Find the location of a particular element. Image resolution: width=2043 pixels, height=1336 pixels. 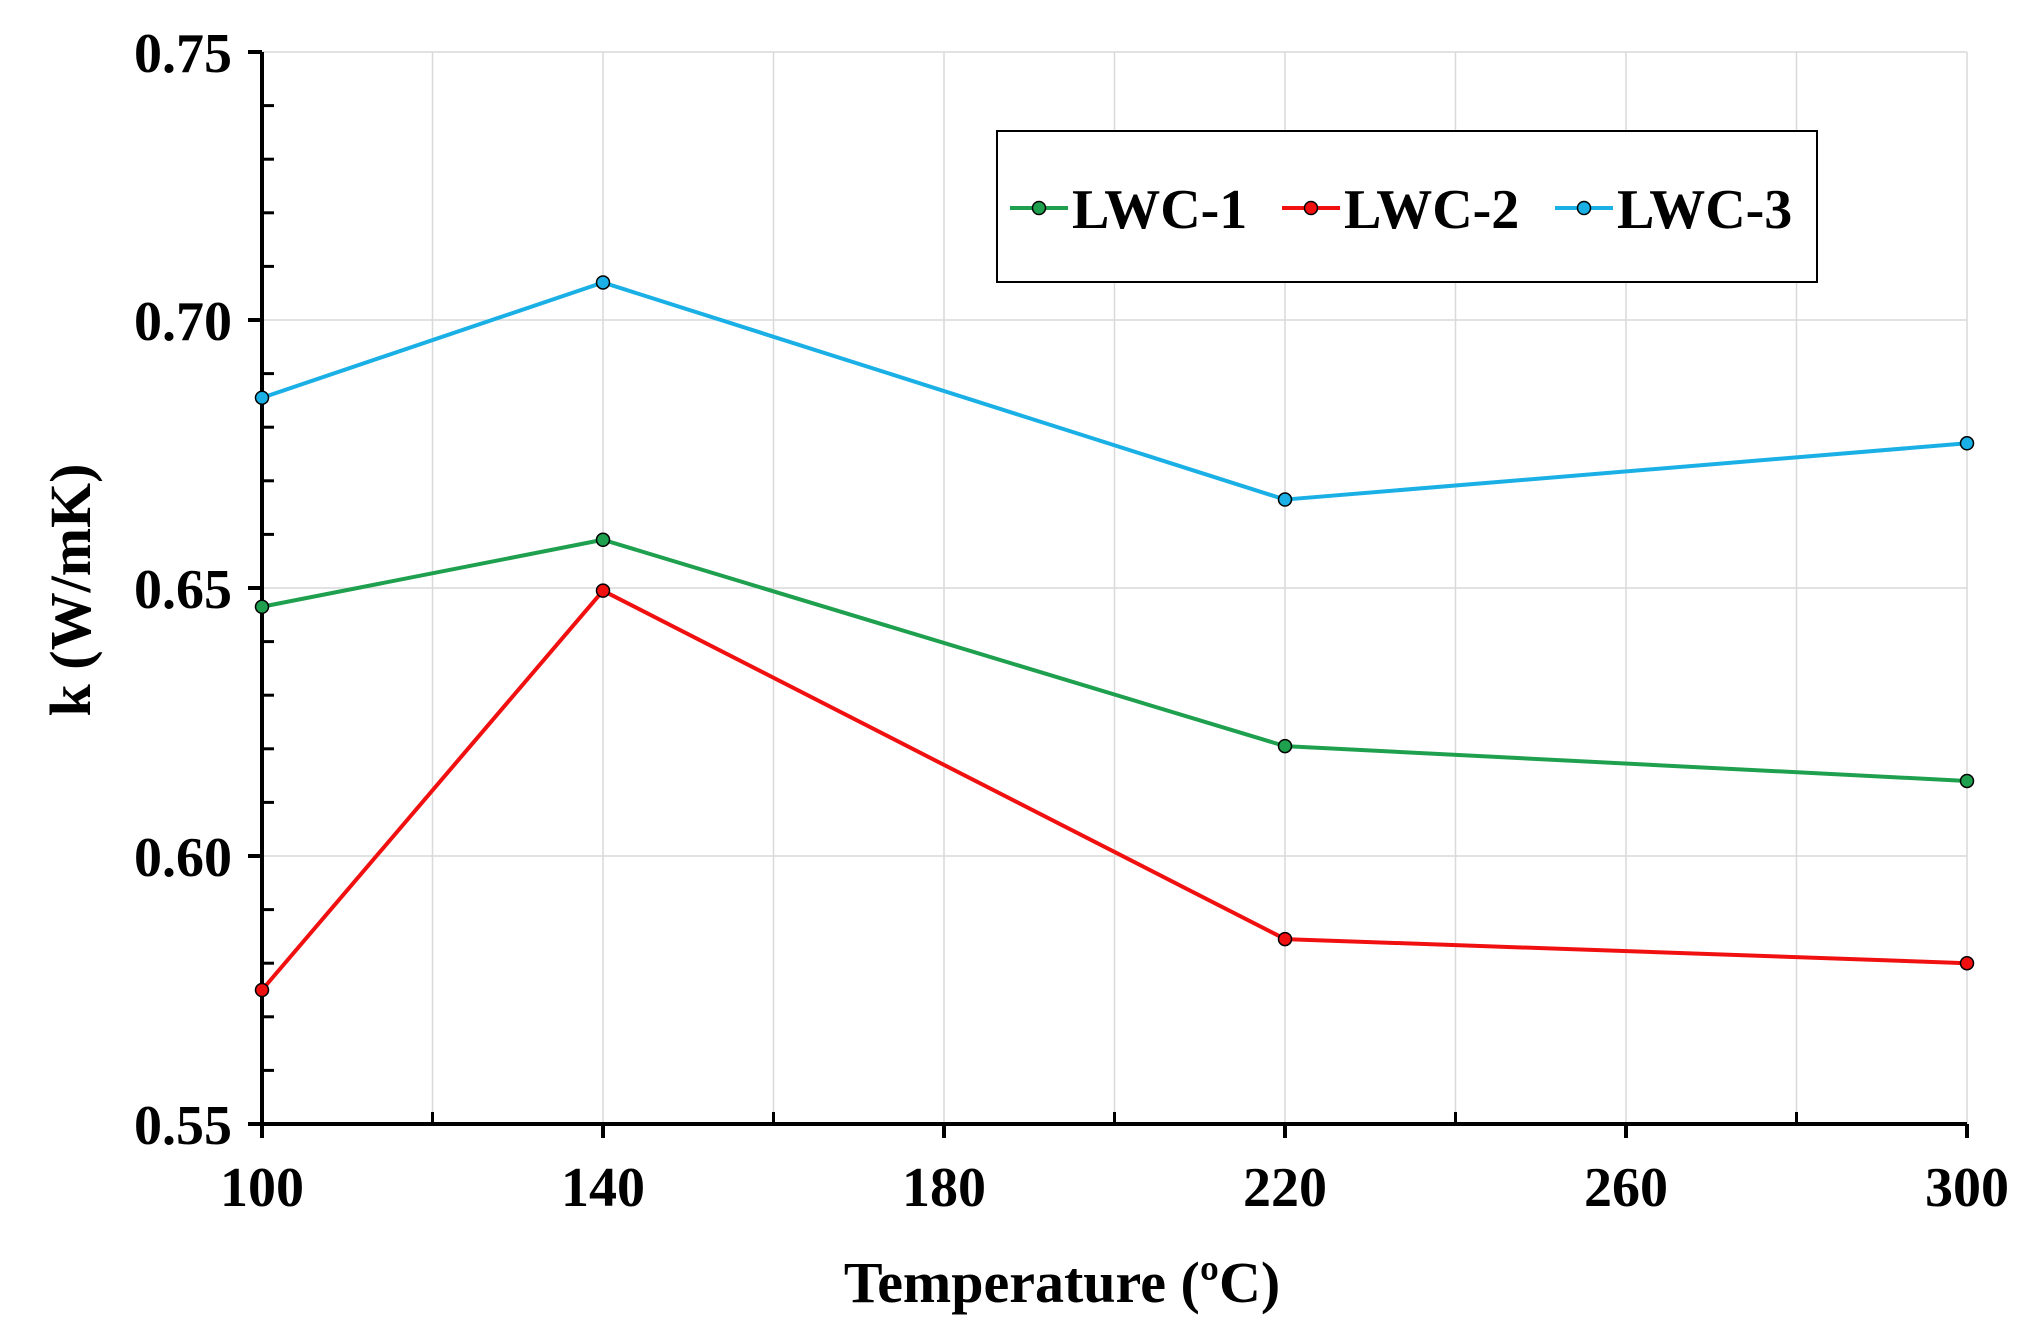

legend: LWC-1 LWC-2 LWC-3 is located at coordinates (1407, 206).